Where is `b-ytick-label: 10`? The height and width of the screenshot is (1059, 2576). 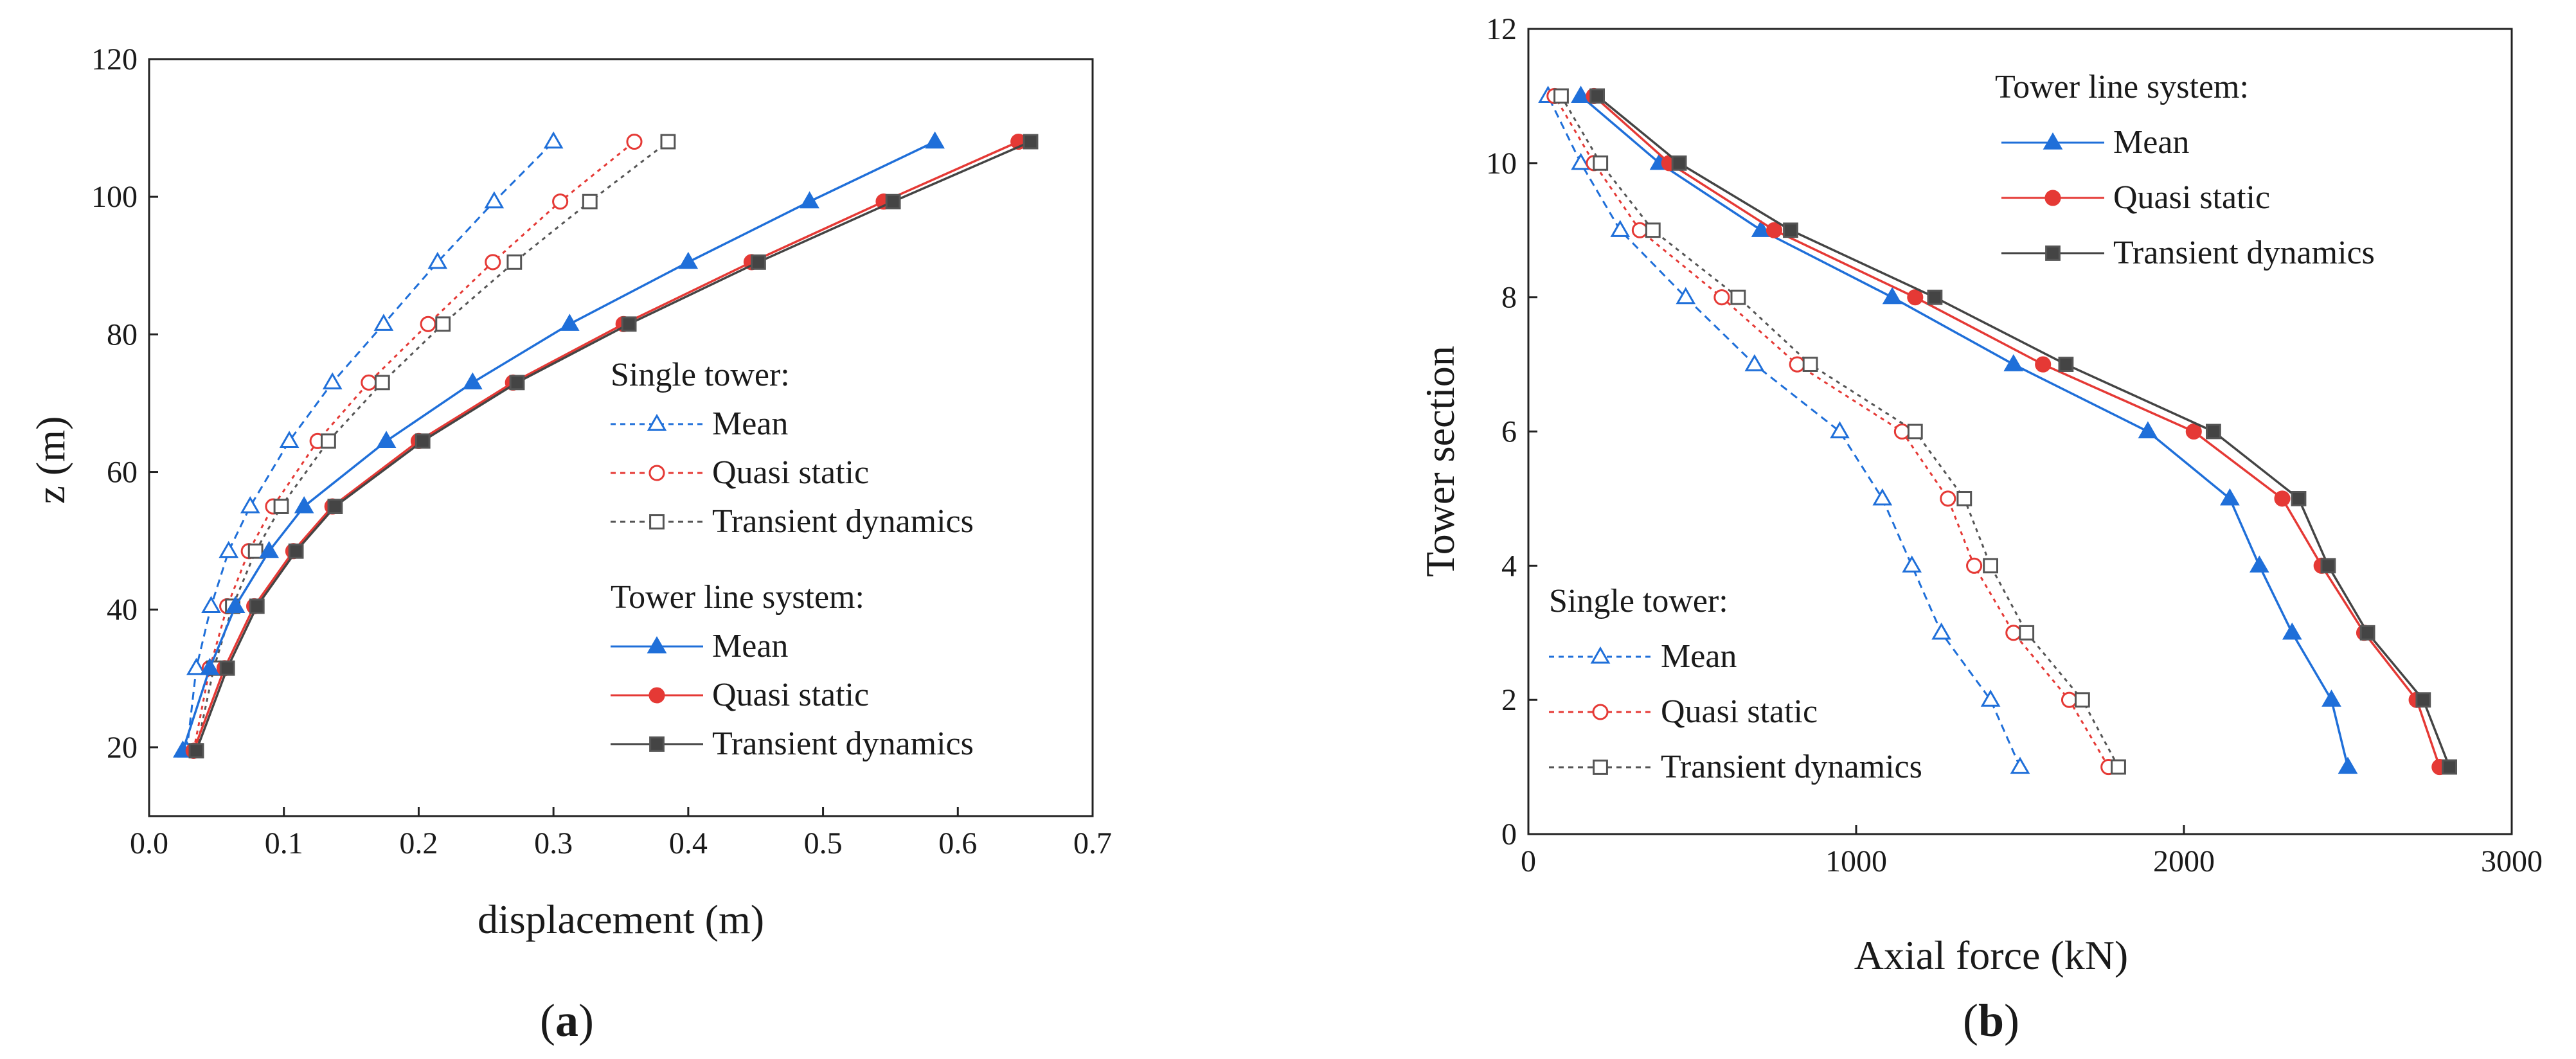
b-ytick-label: 10 is located at coordinates (1501, 164).